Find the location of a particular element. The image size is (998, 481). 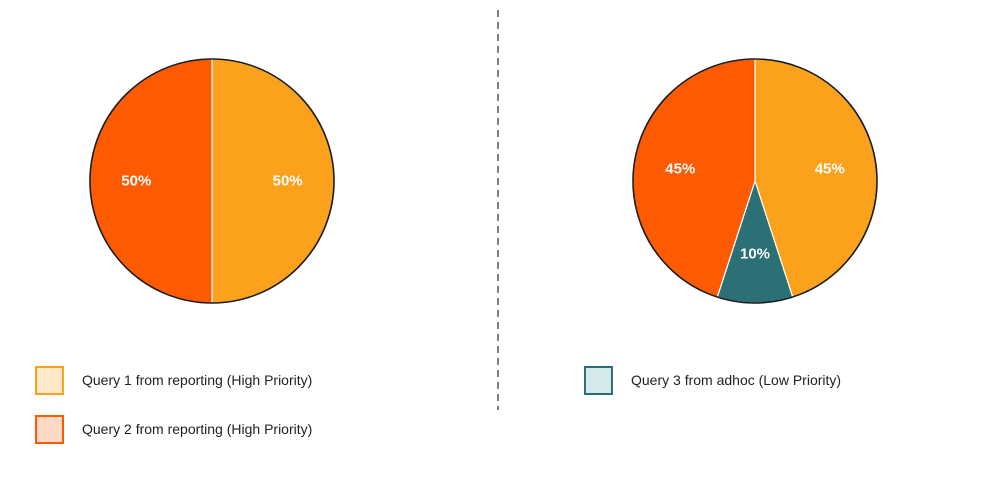

pie-chart-left: 50% 50% is located at coordinates (212, 181).